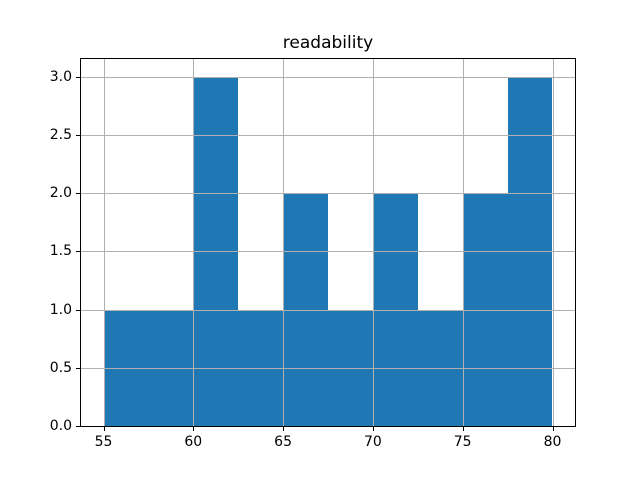  Describe the element at coordinates (60, 76) in the screenshot. I see `y-tick-label: 3.0` at that location.